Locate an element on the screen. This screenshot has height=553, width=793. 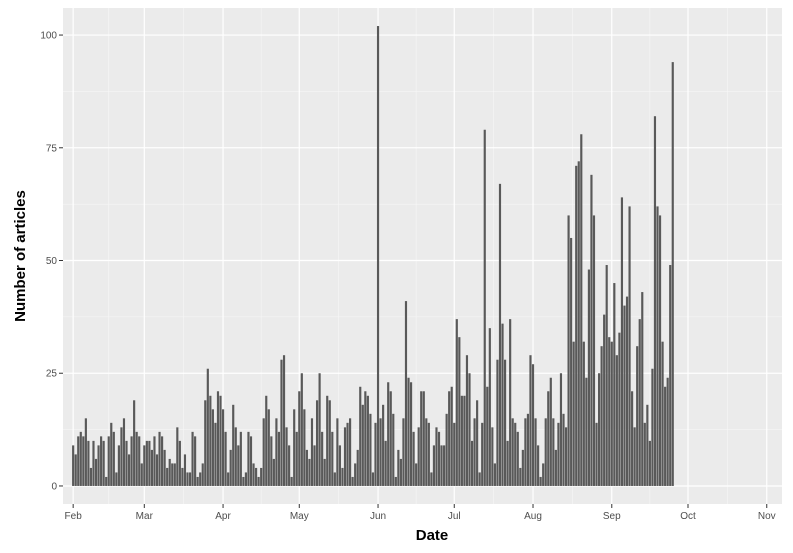
x-tick-label: Aug is located at coordinates (533, 516).